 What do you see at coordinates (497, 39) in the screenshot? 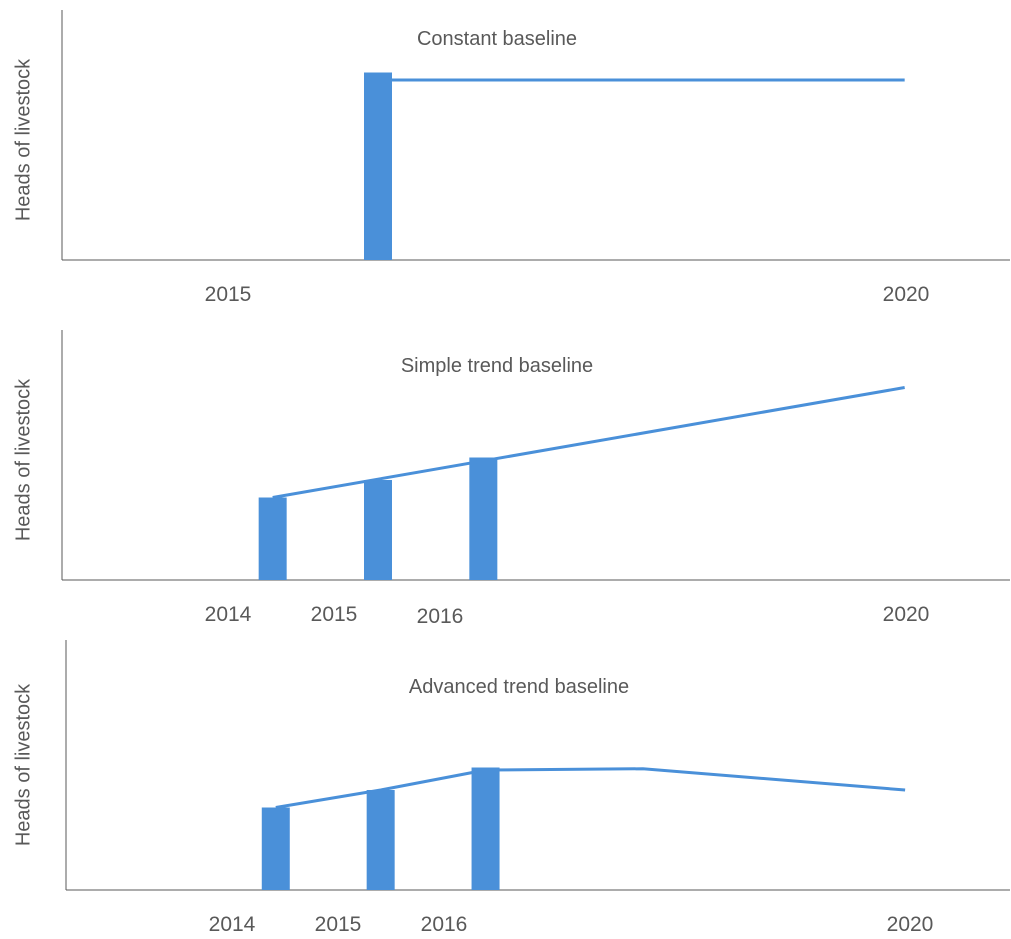
I see `chart-title: Constant baseline` at bounding box center [497, 39].